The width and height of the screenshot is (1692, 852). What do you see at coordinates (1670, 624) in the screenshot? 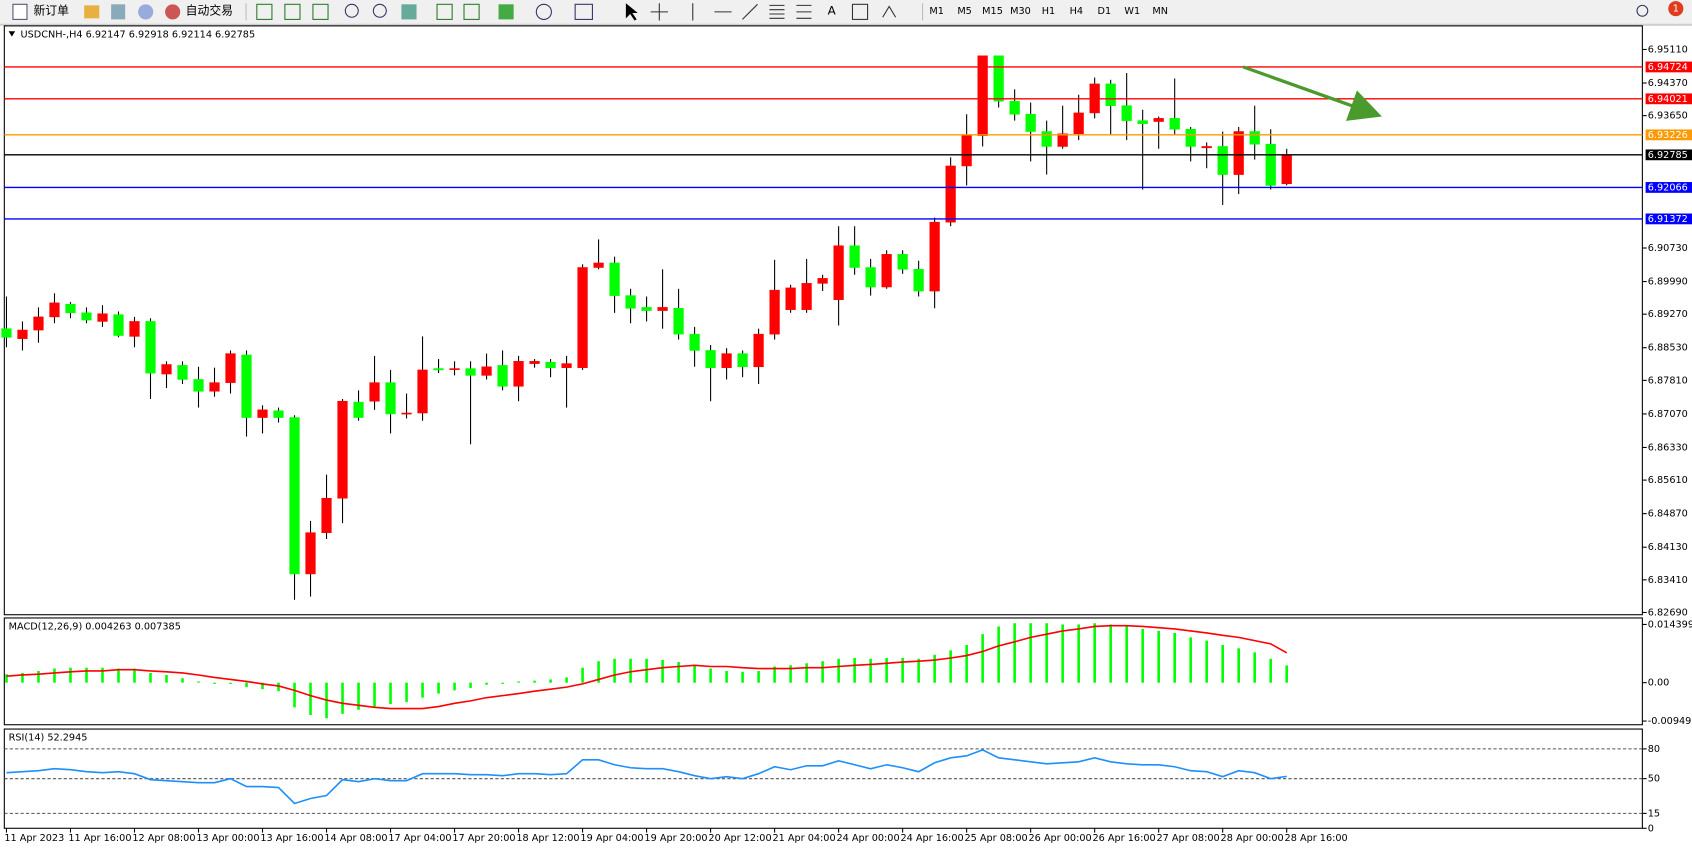
I see `y-tick-label: 0.014399` at bounding box center [1670, 624].